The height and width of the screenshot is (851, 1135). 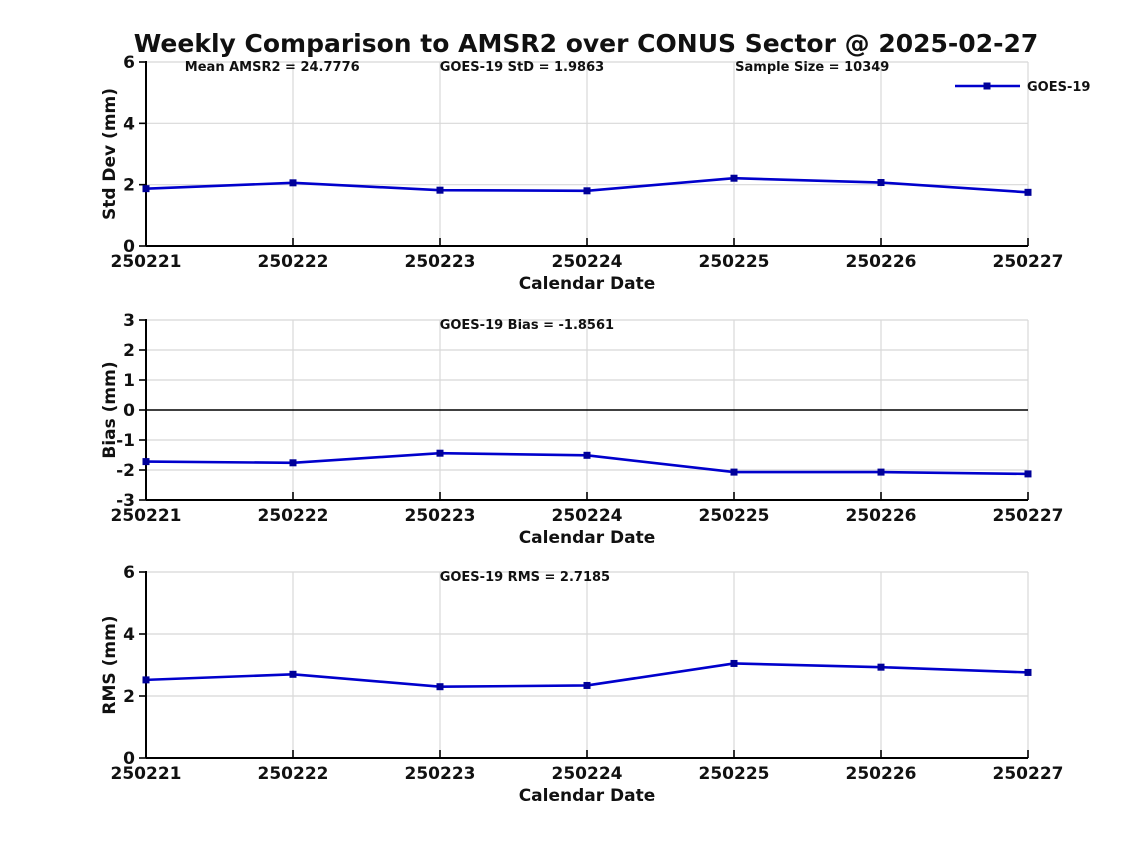 What do you see at coordinates (129, 321) in the screenshot?
I see `y-tick-label: 3` at bounding box center [129, 321].